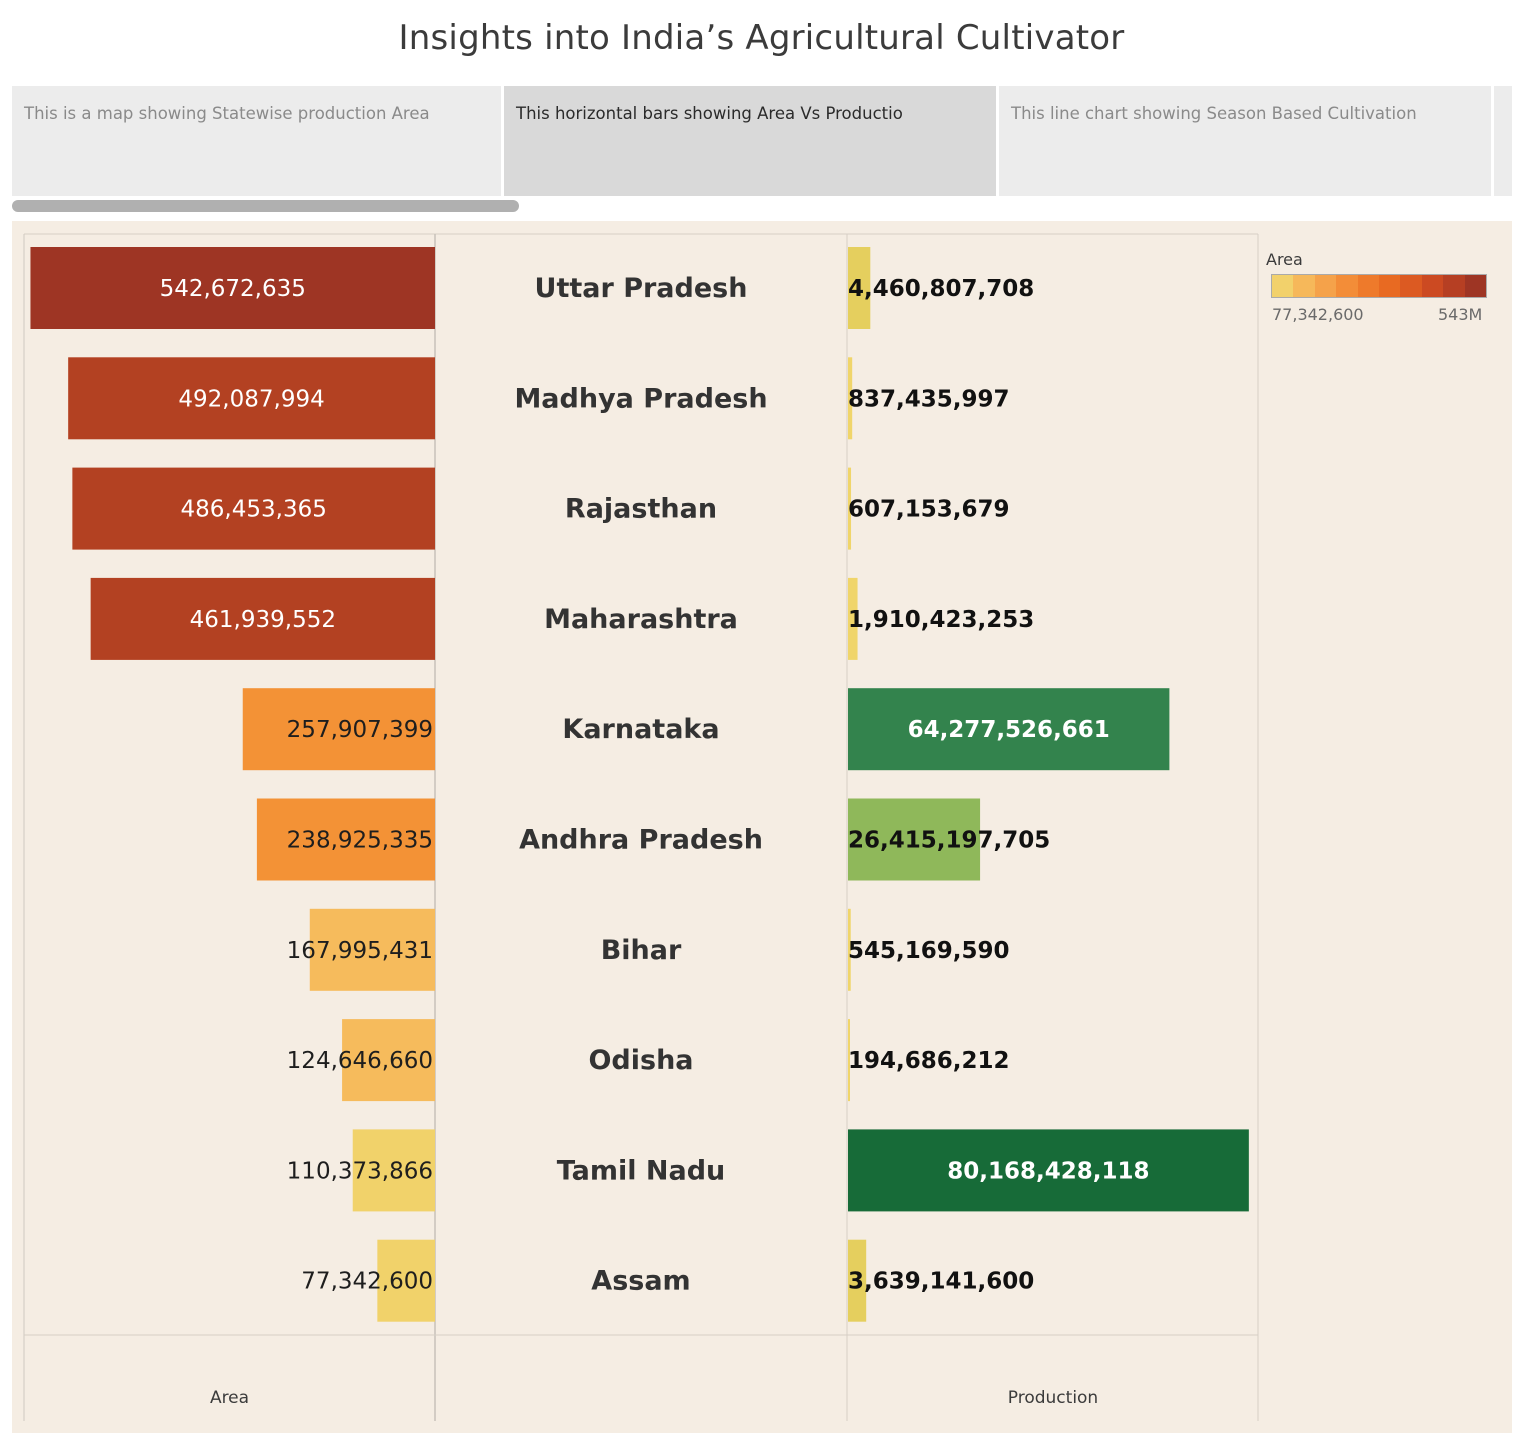 This screenshot has width=1523, height=1445. I want to click on production-value-label: 1,910,423,253, so click(941, 620).